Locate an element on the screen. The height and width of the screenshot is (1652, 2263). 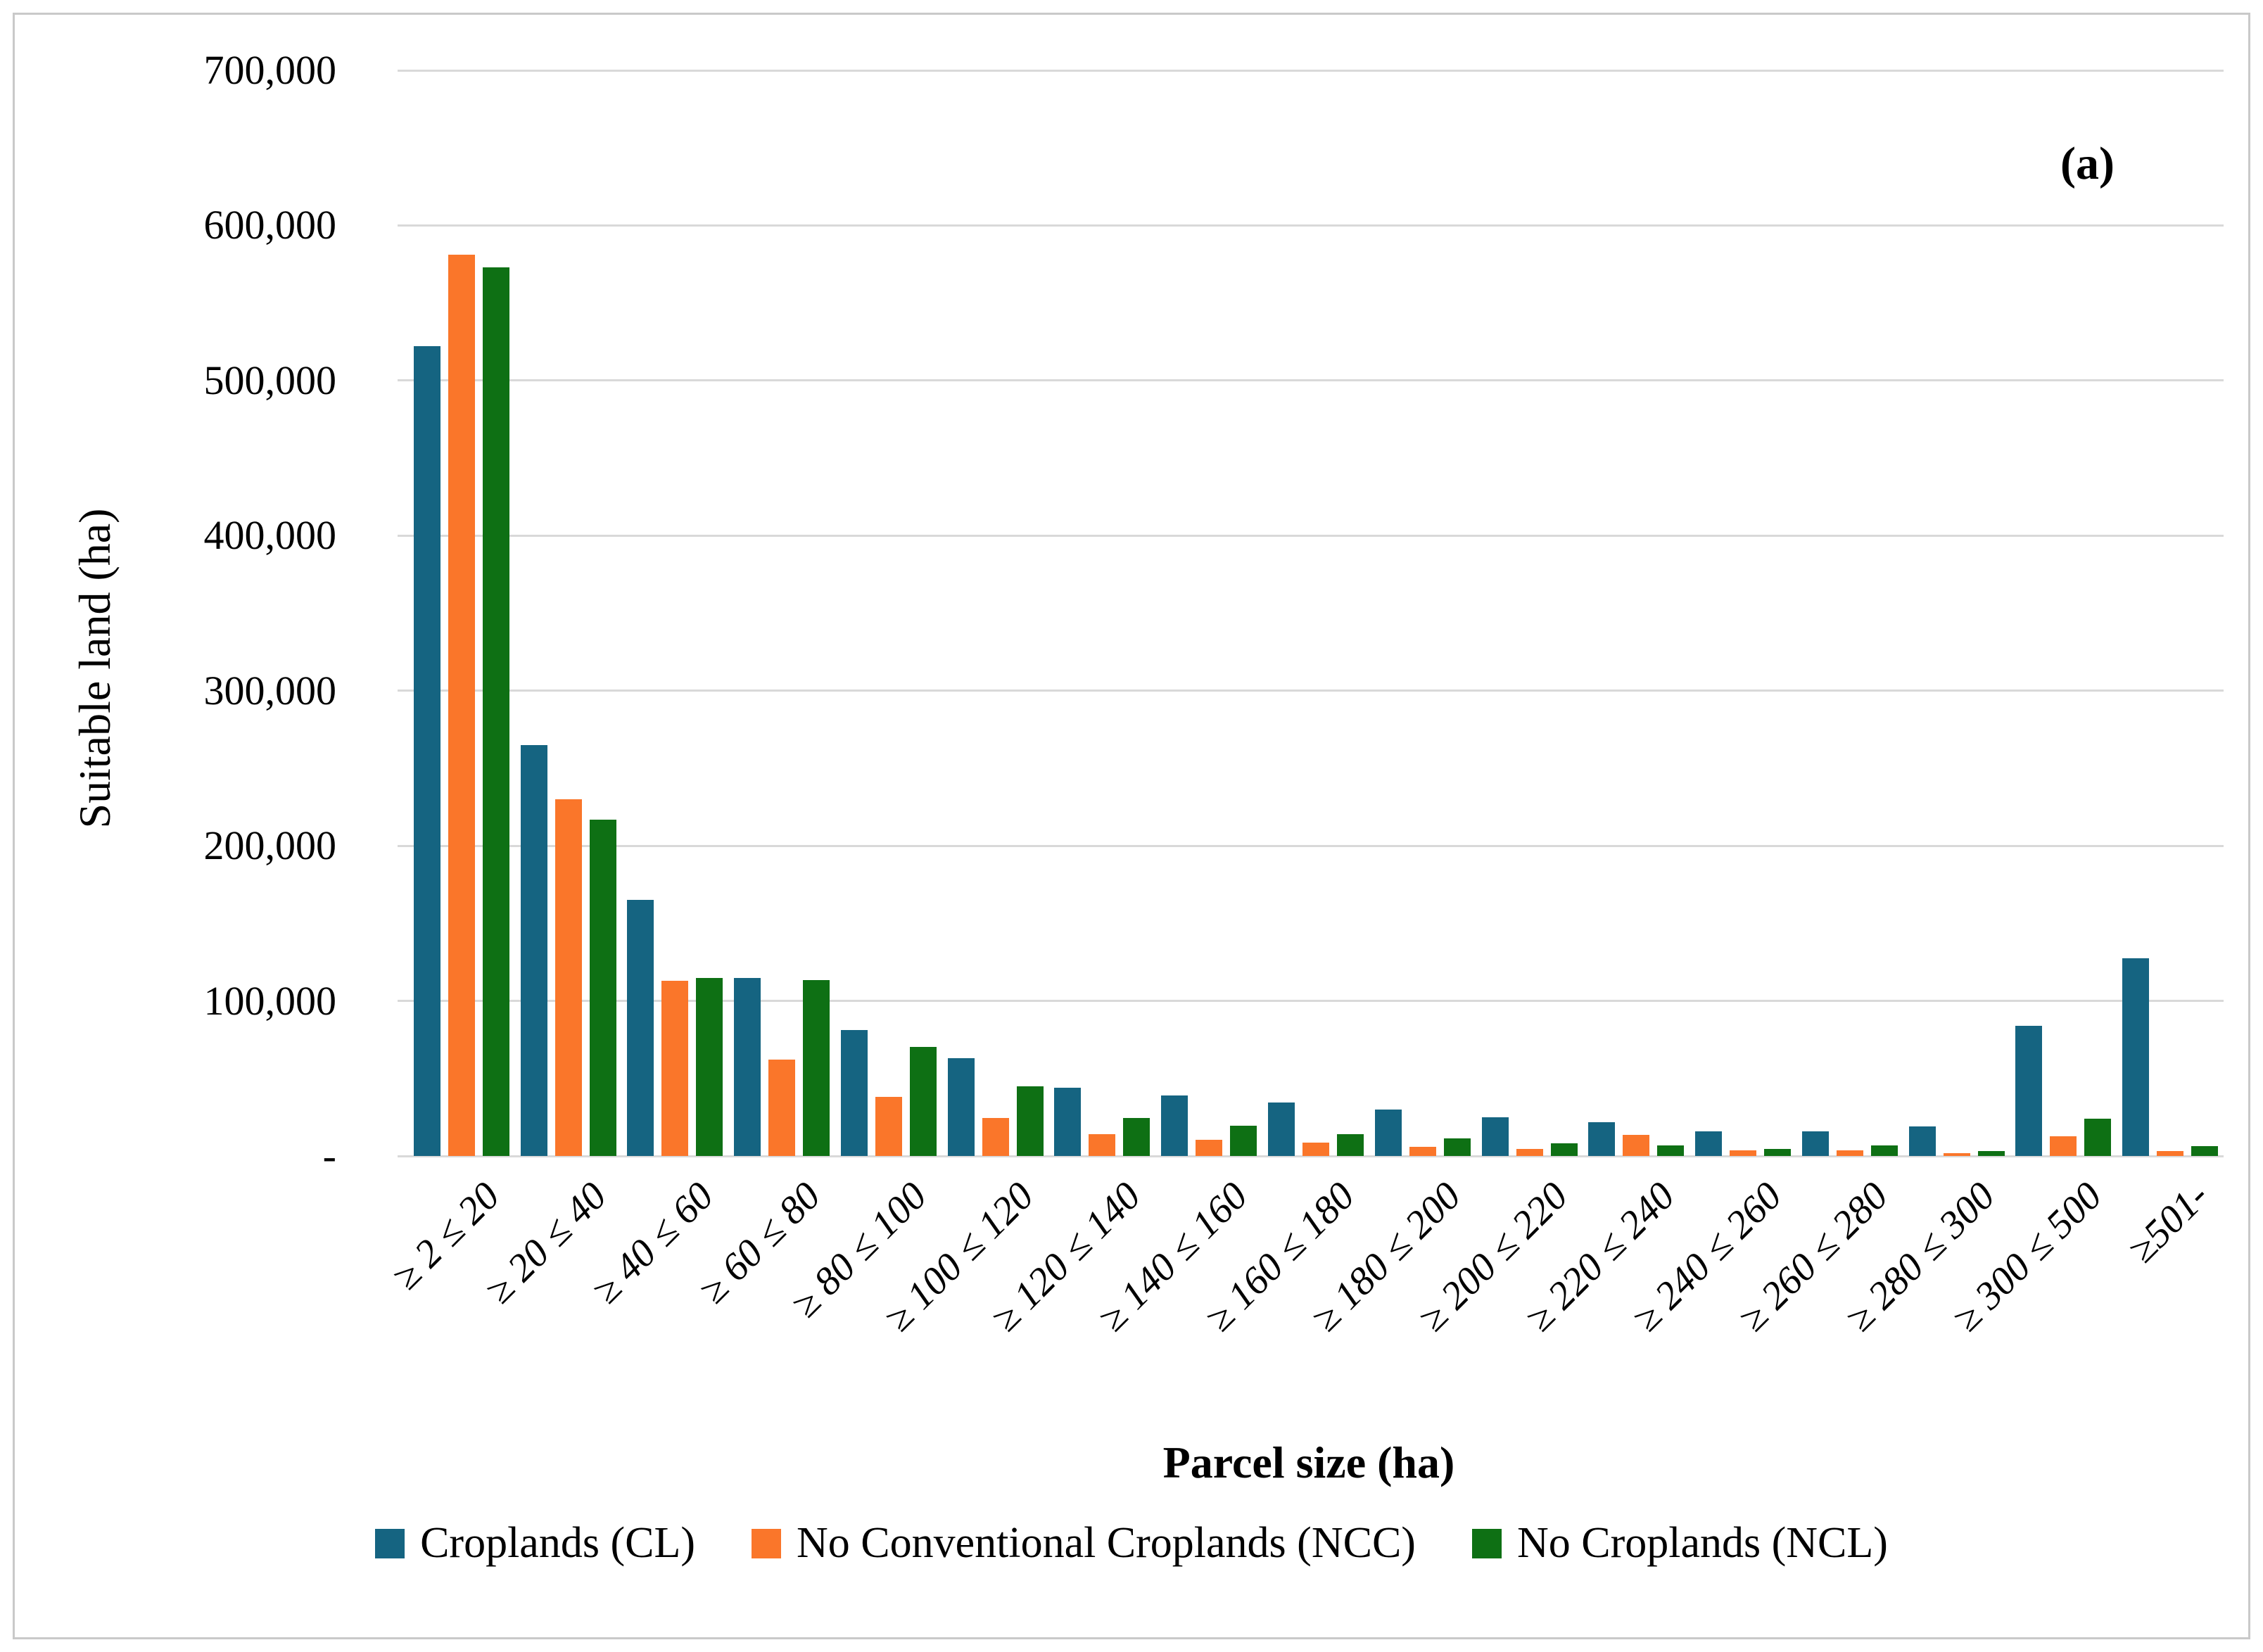
x-axis-line is located at coordinates (1311, 1156).